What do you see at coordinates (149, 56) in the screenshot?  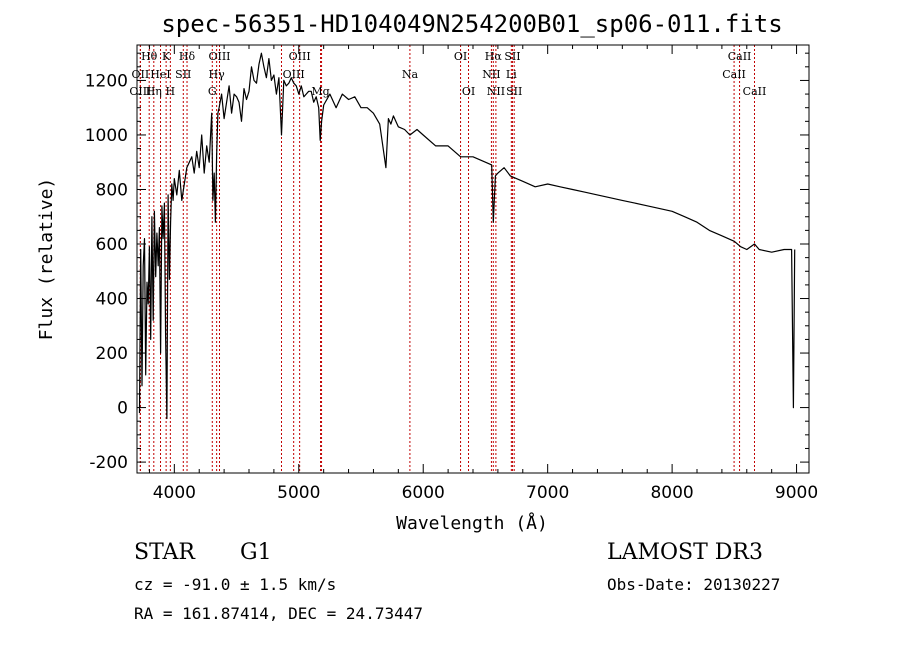 I see `line-label: Hθ` at bounding box center [149, 56].